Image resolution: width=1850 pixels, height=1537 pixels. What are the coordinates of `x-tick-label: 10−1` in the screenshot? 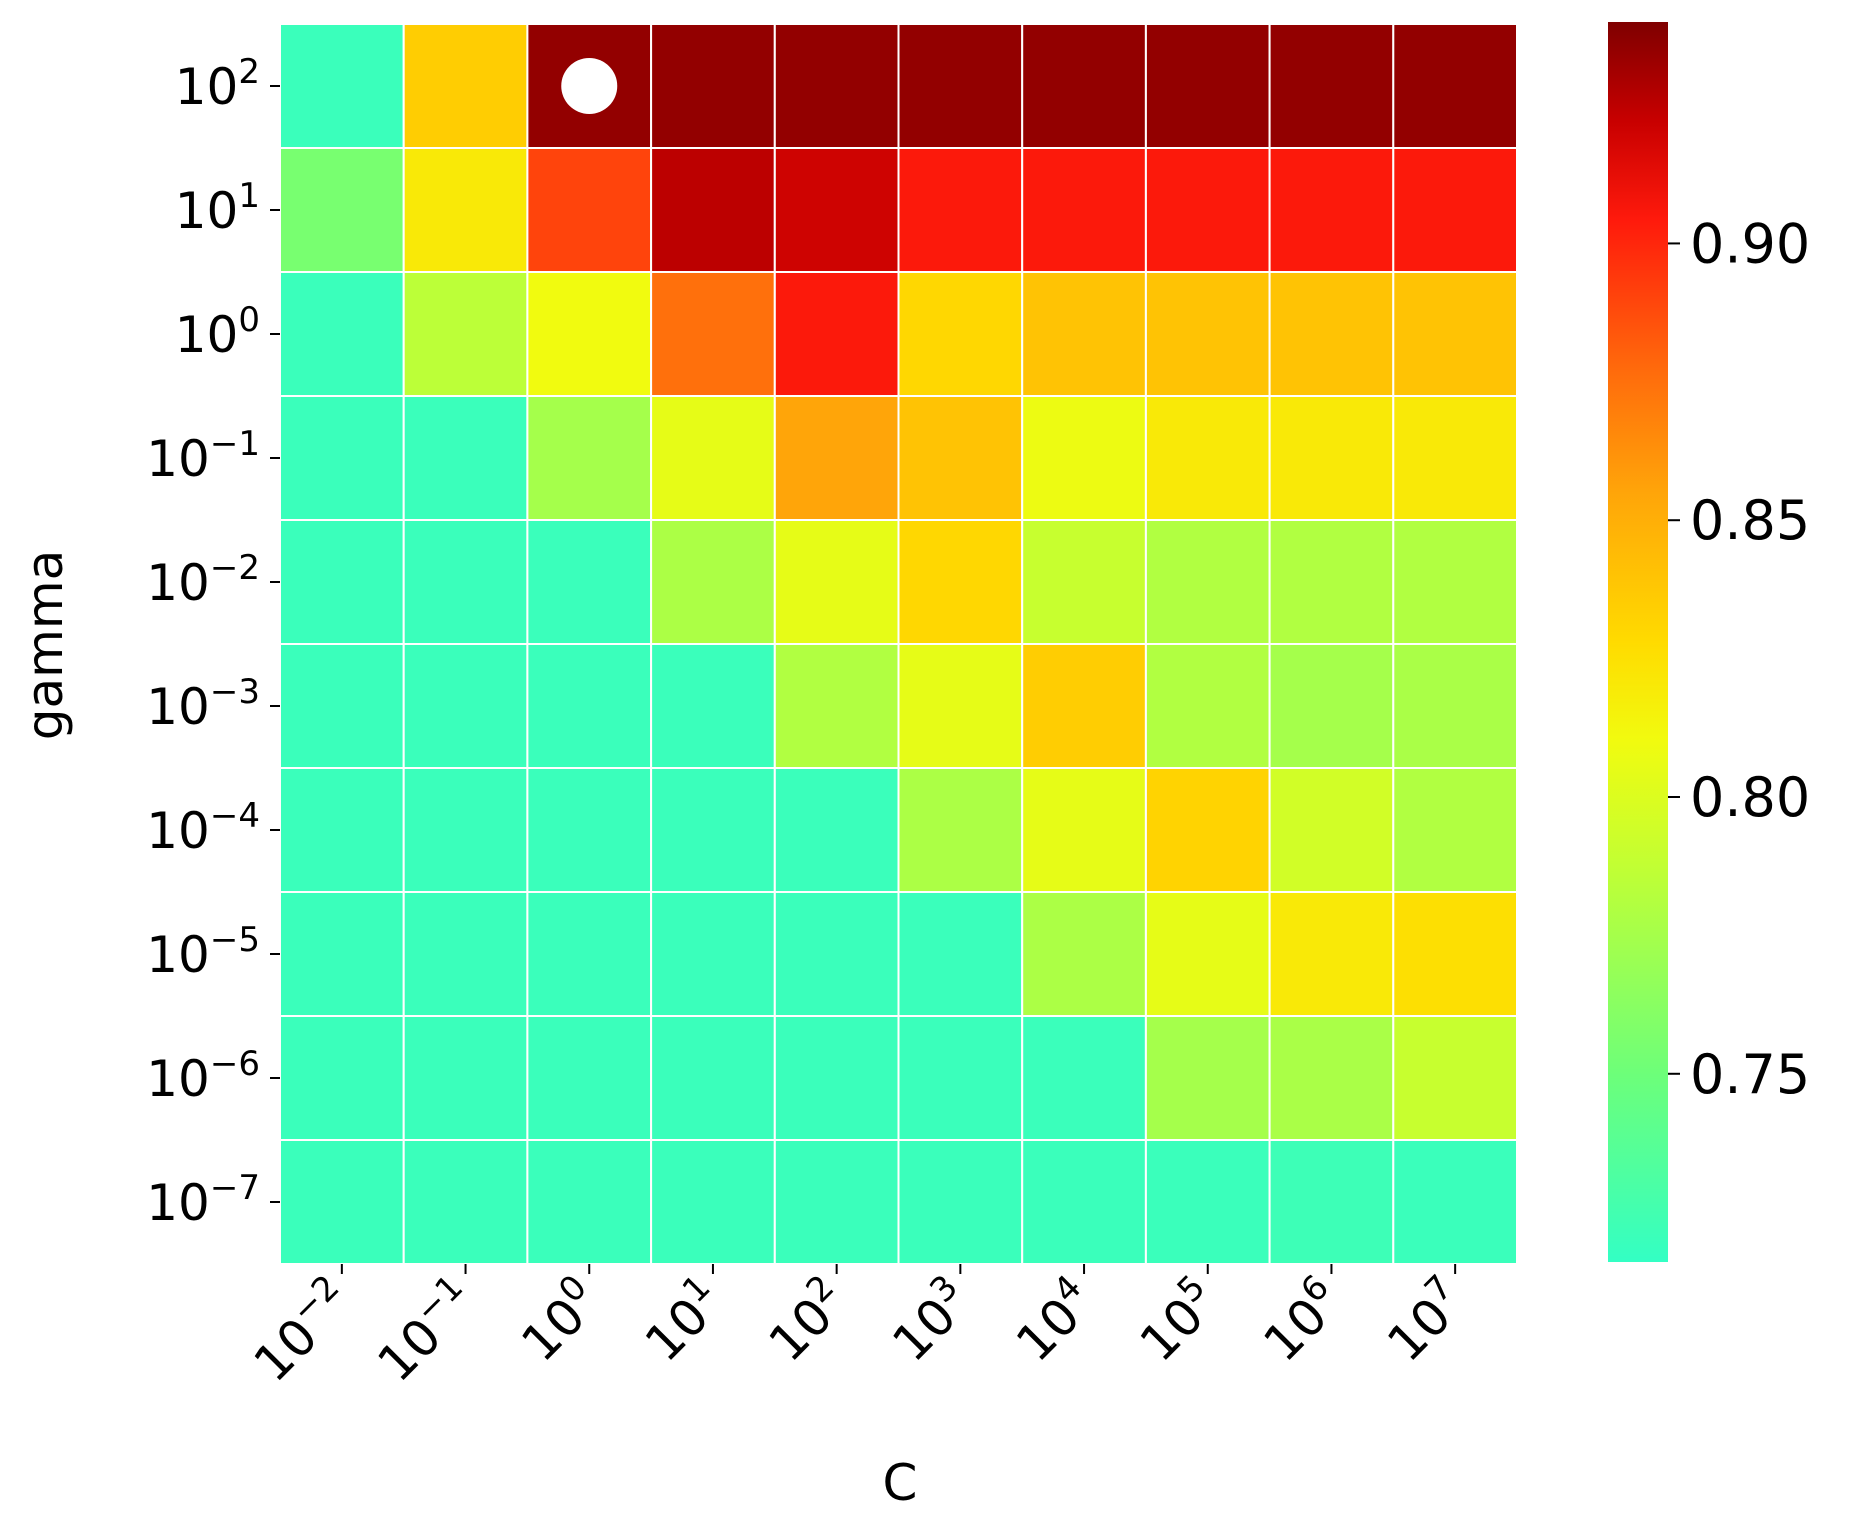 It's located at (425, 1330).